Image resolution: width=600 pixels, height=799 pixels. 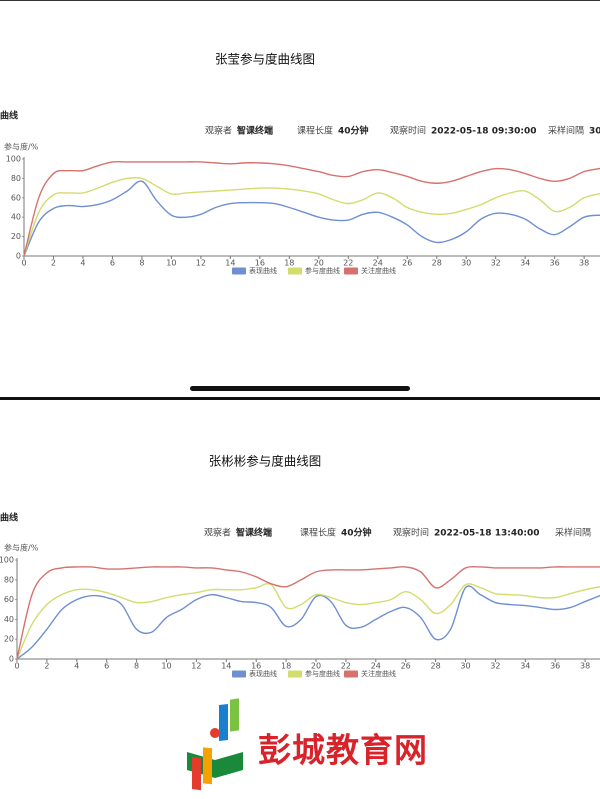 What do you see at coordinates (300, 388) in the screenshot?
I see `home-indicator` at bounding box center [300, 388].